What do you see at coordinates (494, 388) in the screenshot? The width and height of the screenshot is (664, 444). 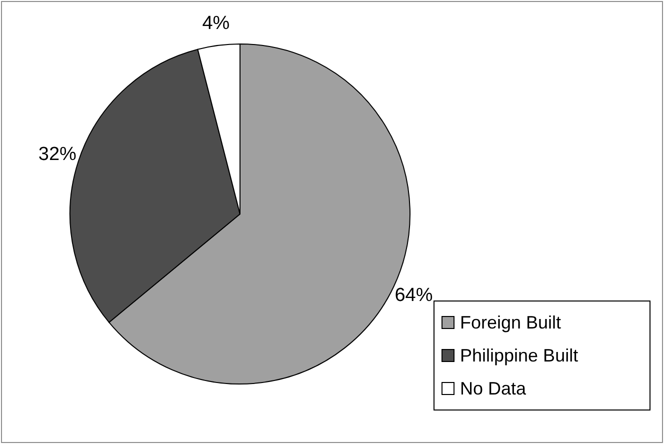 I see `legend-label: No Data` at bounding box center [494, 388].